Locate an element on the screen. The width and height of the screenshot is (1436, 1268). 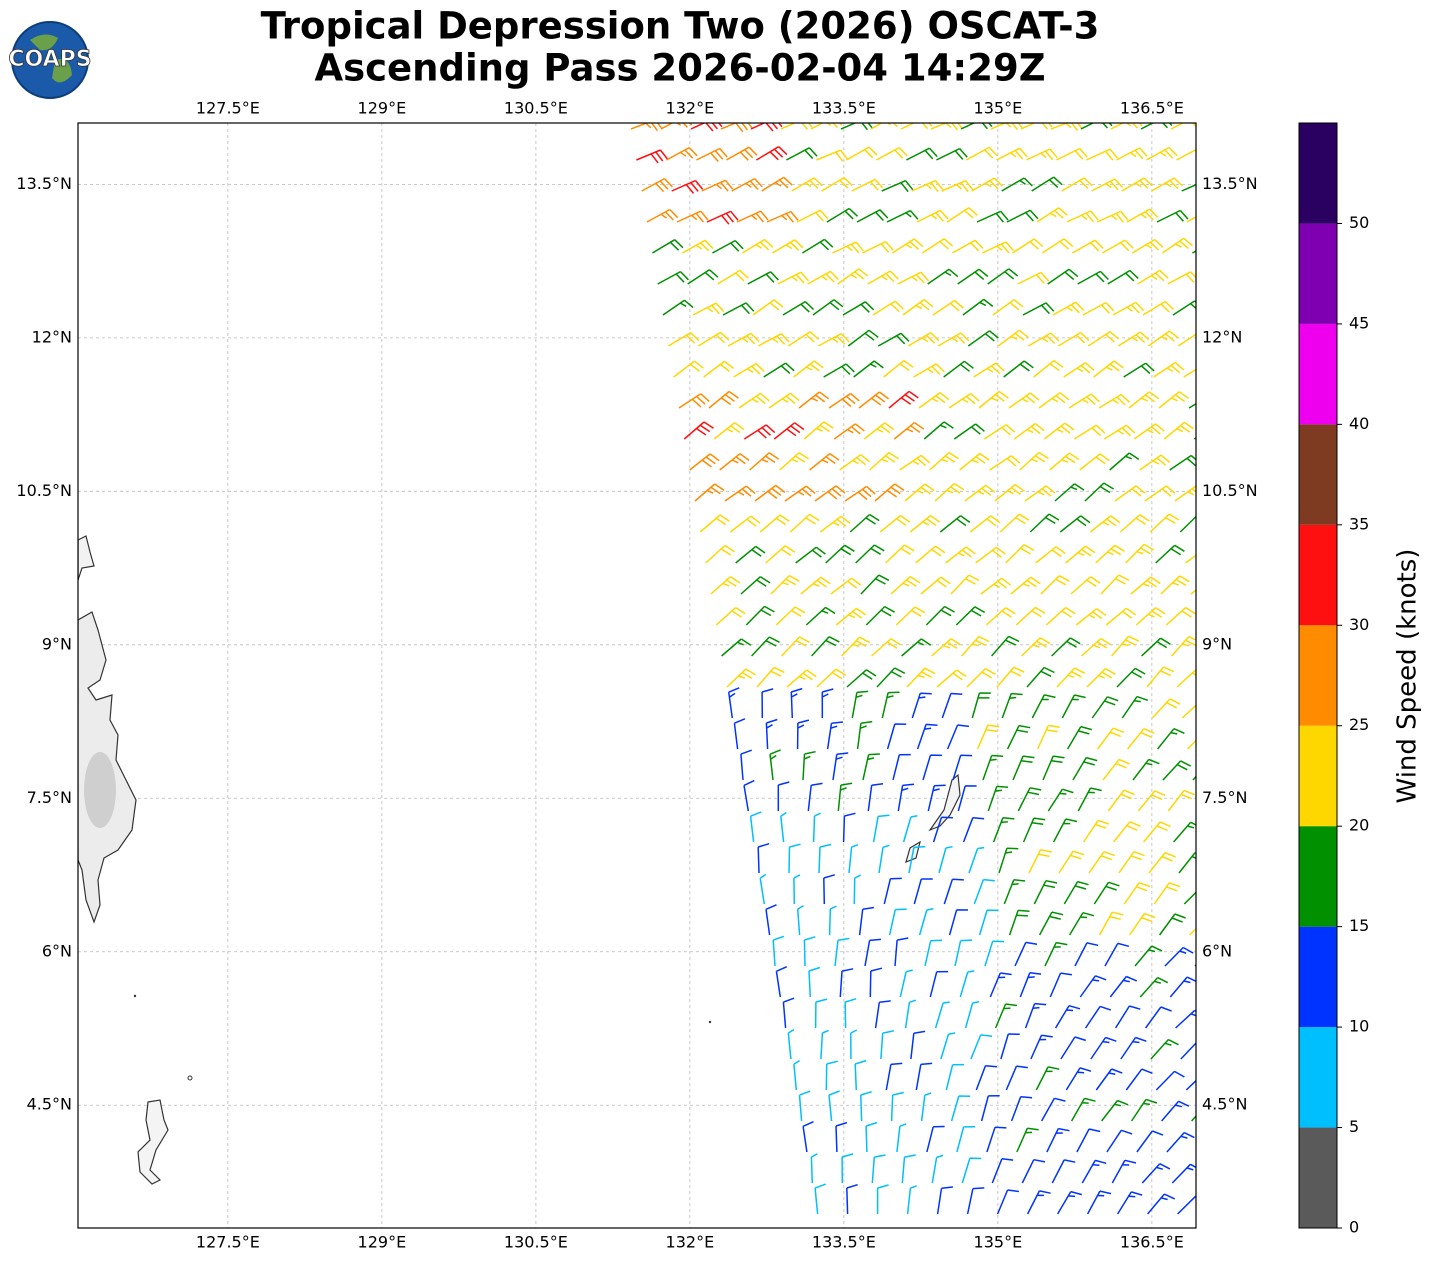
colorbar-tick-label: 40 is located at coordinates (1359, 423).